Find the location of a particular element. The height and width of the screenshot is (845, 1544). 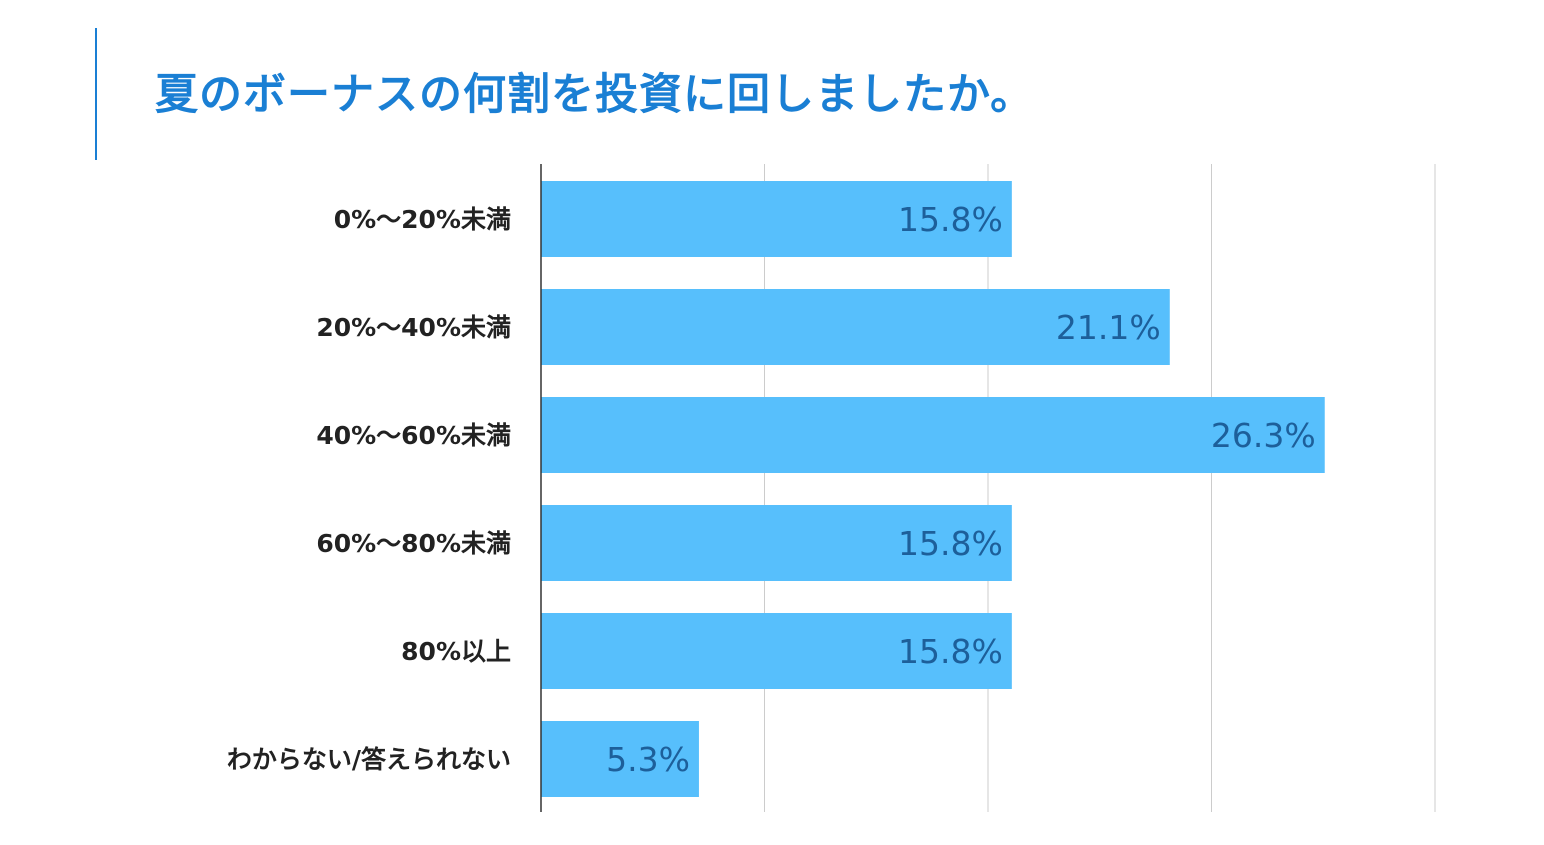

category-label: 20%〜40%未満 is located at coordinates (413, 327).